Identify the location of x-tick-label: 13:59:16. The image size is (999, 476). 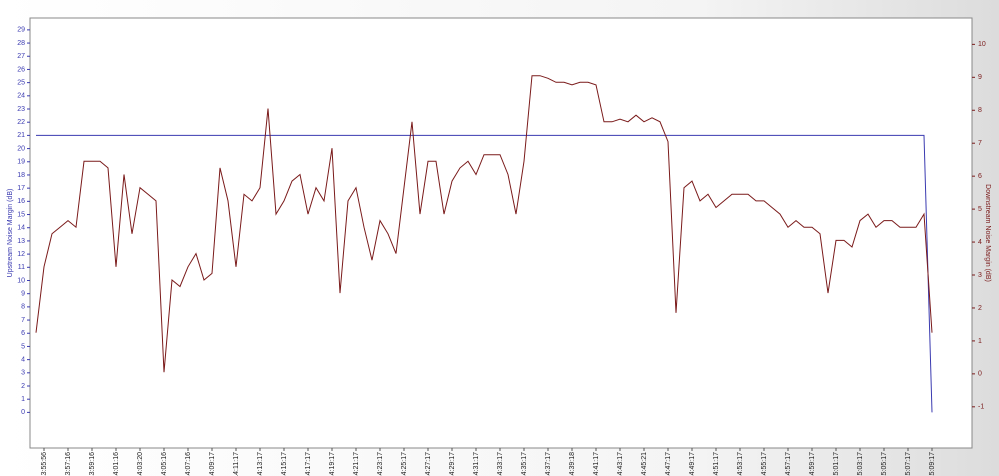
(92, 464).